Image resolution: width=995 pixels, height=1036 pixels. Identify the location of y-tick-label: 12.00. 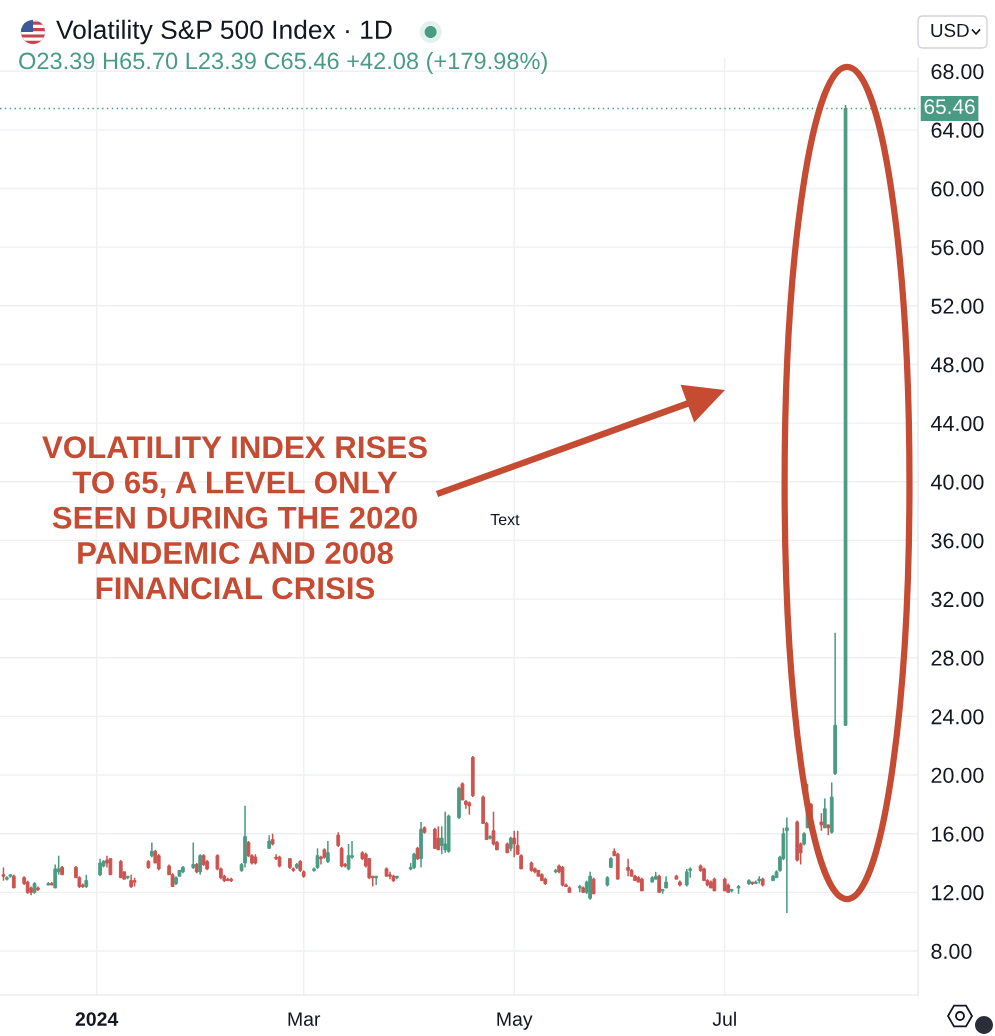
(958, 893).